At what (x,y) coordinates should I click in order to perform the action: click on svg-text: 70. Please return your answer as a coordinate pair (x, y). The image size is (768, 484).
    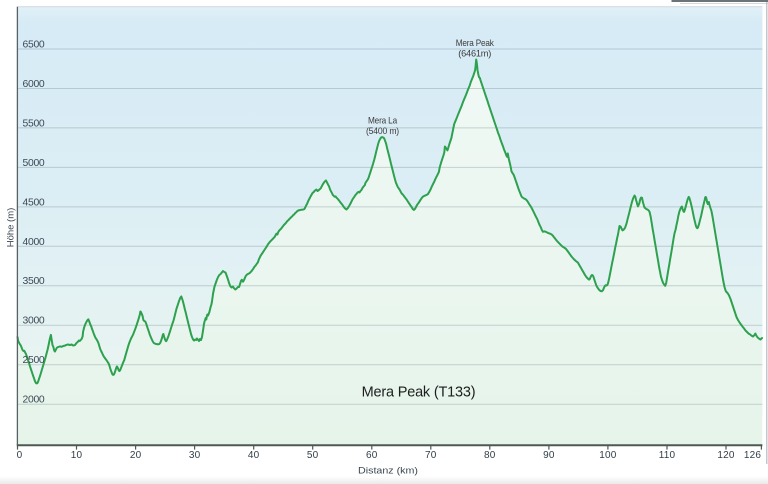
    Looking at the image, I should click on (431, 455).